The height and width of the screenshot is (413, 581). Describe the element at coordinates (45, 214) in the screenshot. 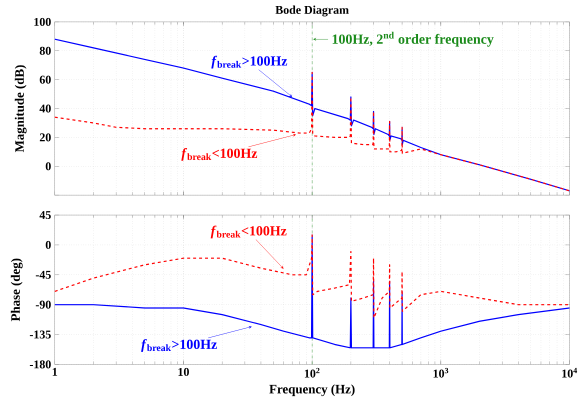

I see `y-tick-label: 45` at that location.